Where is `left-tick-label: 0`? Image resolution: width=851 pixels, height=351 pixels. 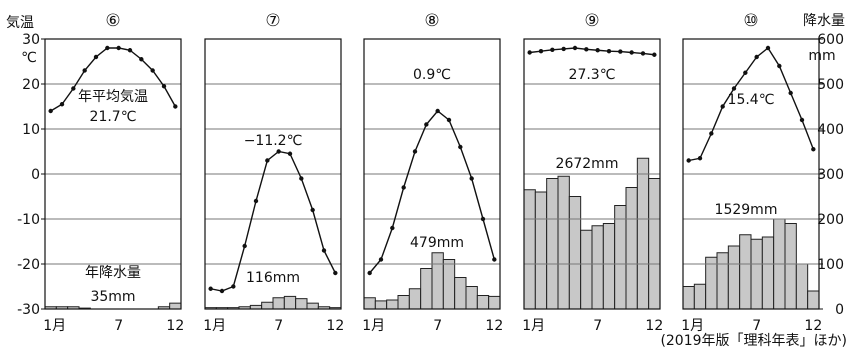
left-tick-label: 0 is located at coordinates (35, 175).